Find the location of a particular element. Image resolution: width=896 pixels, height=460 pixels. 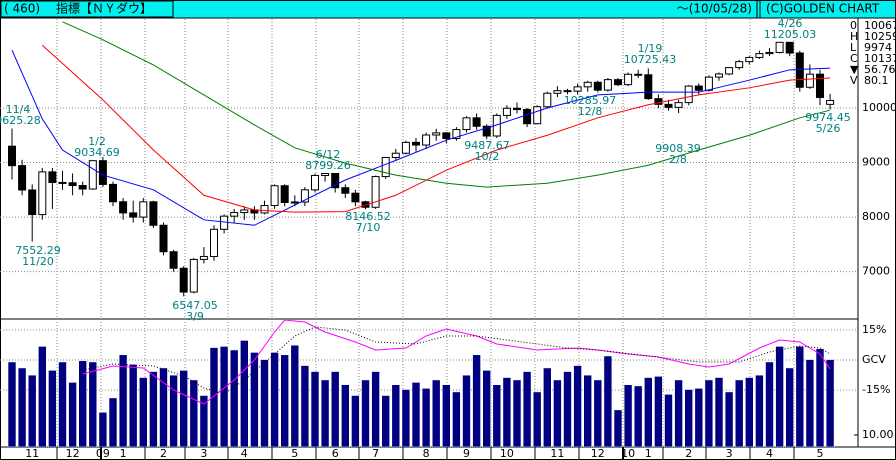

quote-value: 80.1 is located at coordinates (876, 80).